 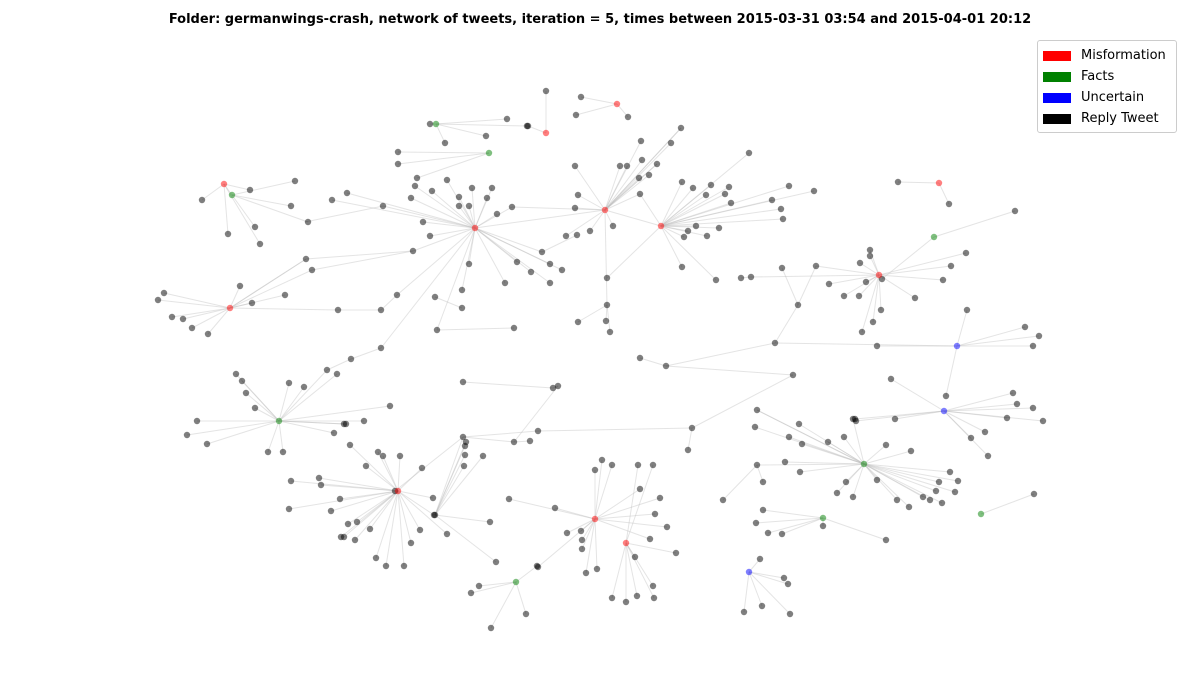 I want to click on fact-tweet-node, so click(x=823, y=518).